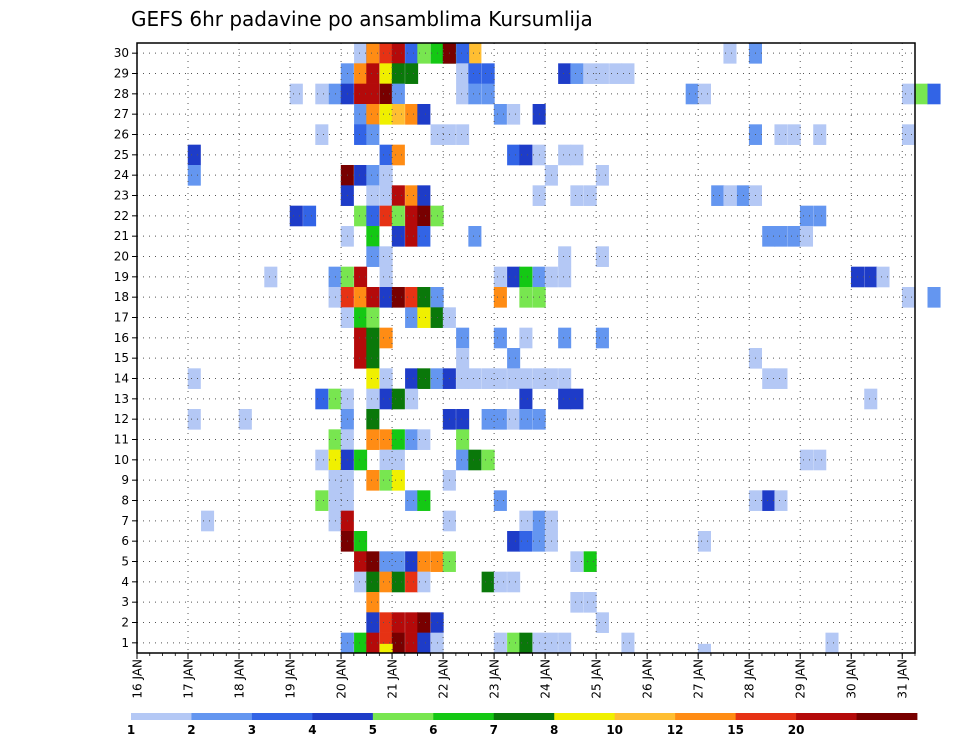  I want to click on y-tick-label: 11, so click(121, 440).